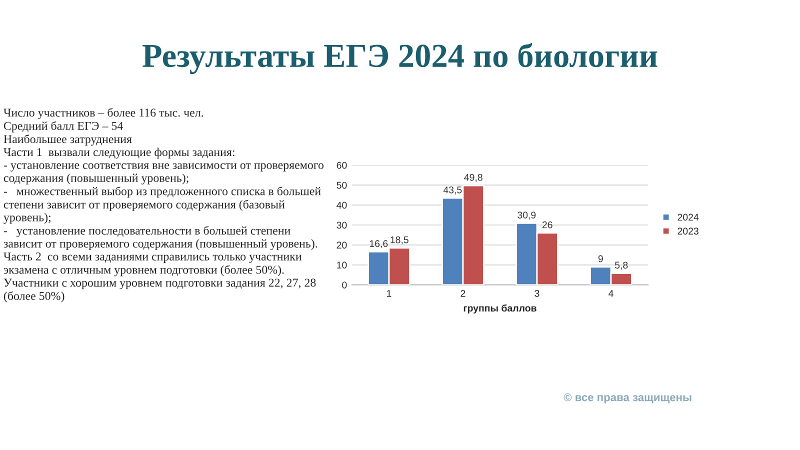  I want to click on x-tick-label: 1, so click(389, 293).